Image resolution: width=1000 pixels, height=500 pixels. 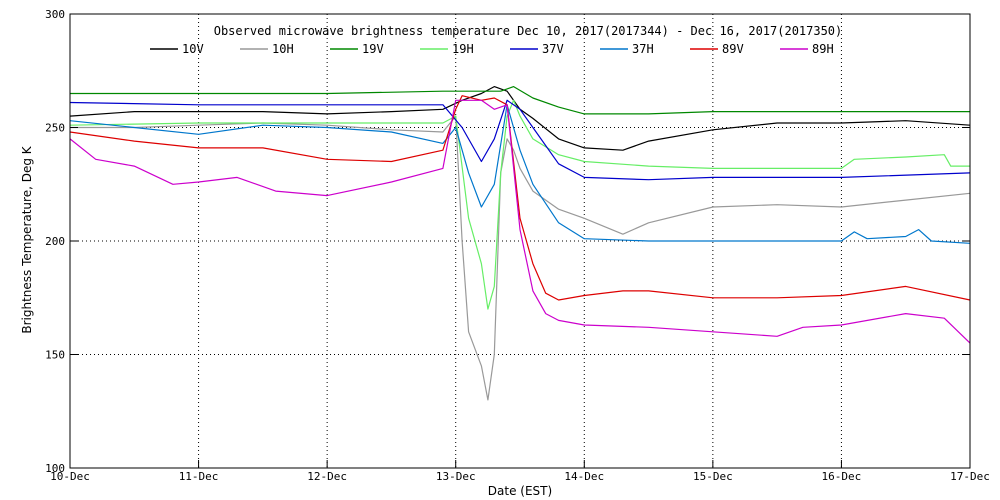 What do you see at coordinates (520, 491) in the screenshot?
I see `x-axis-label: Date (EST)` at bounding box center [520, 491].